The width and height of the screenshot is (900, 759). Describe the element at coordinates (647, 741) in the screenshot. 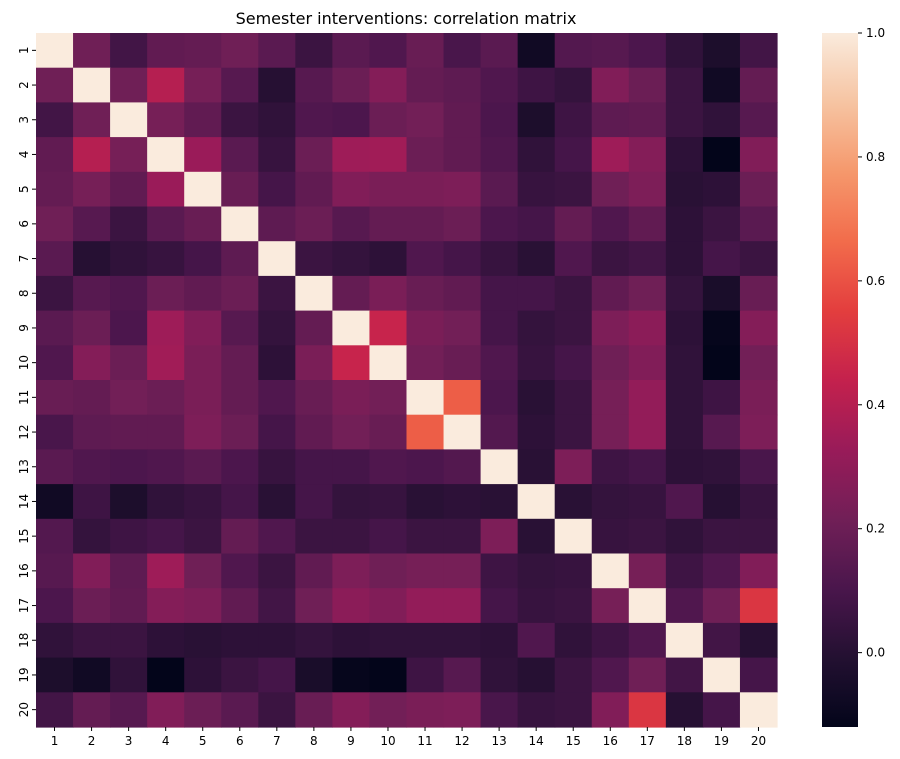

I see `x-tick-label: 17` at that location.